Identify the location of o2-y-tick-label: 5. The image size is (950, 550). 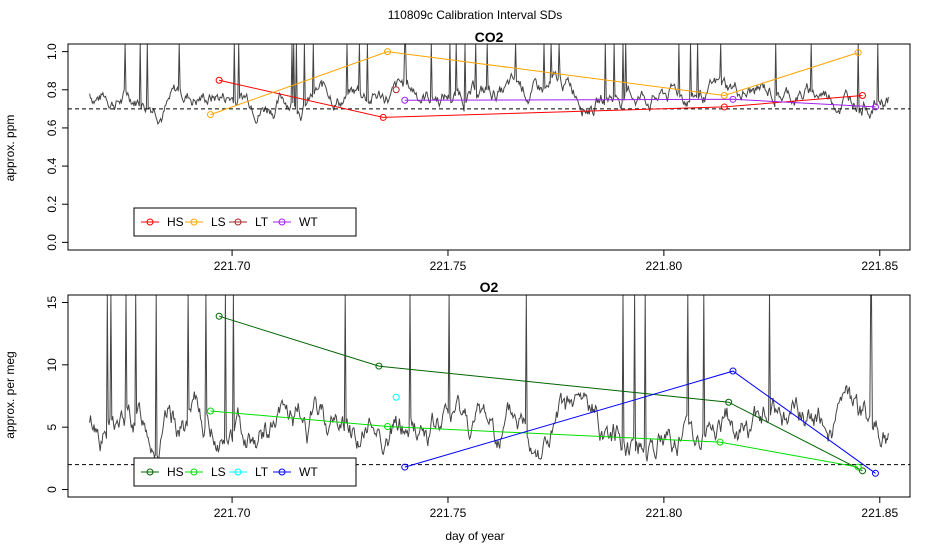
(52, 427).